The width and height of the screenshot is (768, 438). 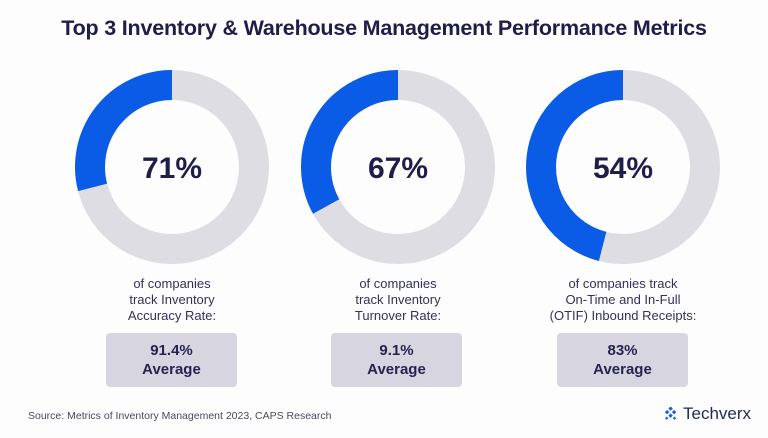 What do you see at coordinates (171, 350) in the screenshot?
I see `average-value: 91.4%` at bounding box center [171, 350].